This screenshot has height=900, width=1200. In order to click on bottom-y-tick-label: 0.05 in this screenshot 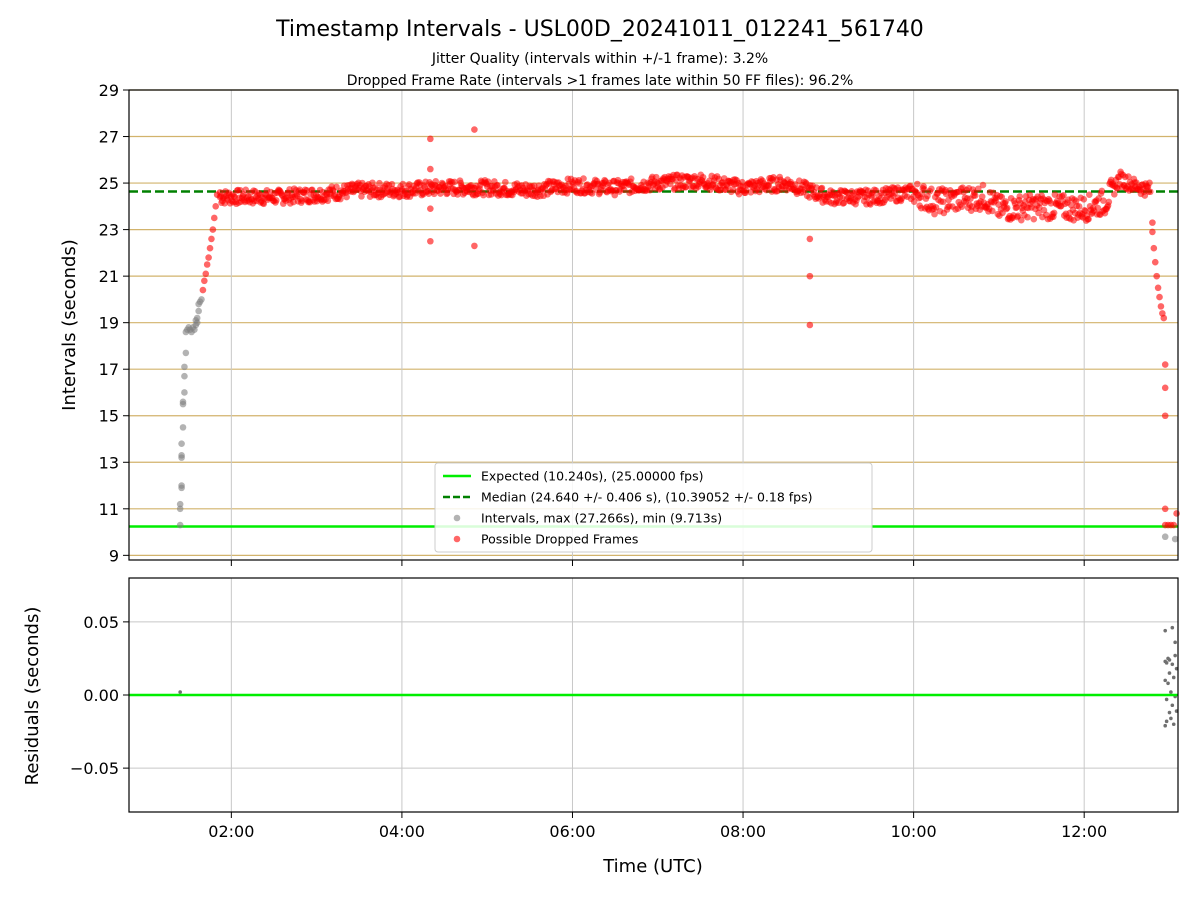, I will do `click(101, 622)`.